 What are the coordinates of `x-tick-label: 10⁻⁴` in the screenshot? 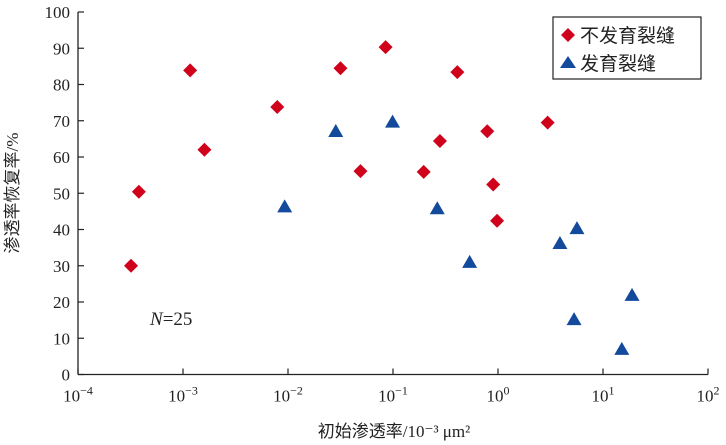 It's located at (78, 395).